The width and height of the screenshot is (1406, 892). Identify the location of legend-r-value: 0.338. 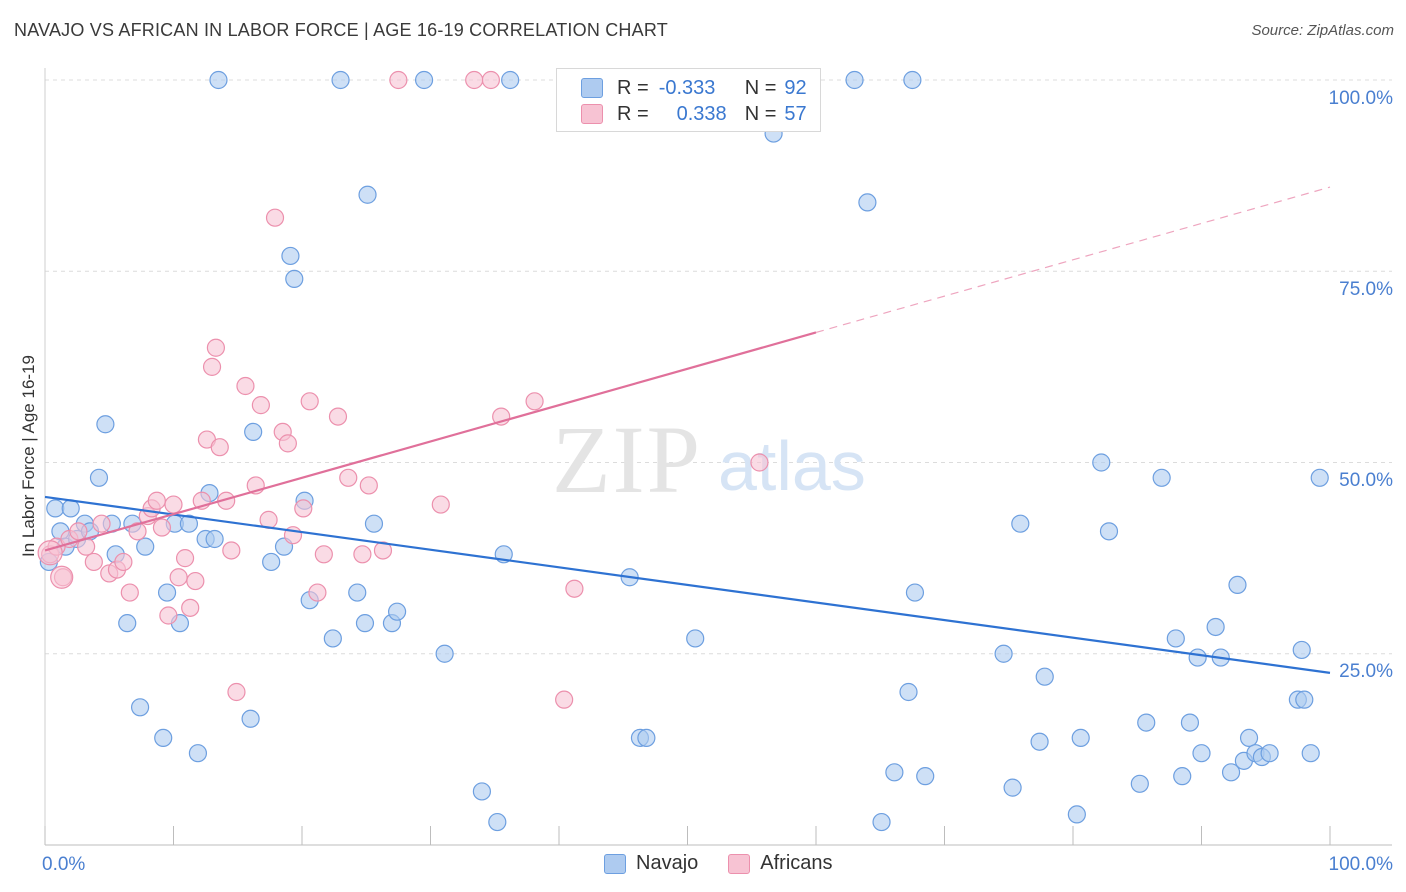
(701, 113).